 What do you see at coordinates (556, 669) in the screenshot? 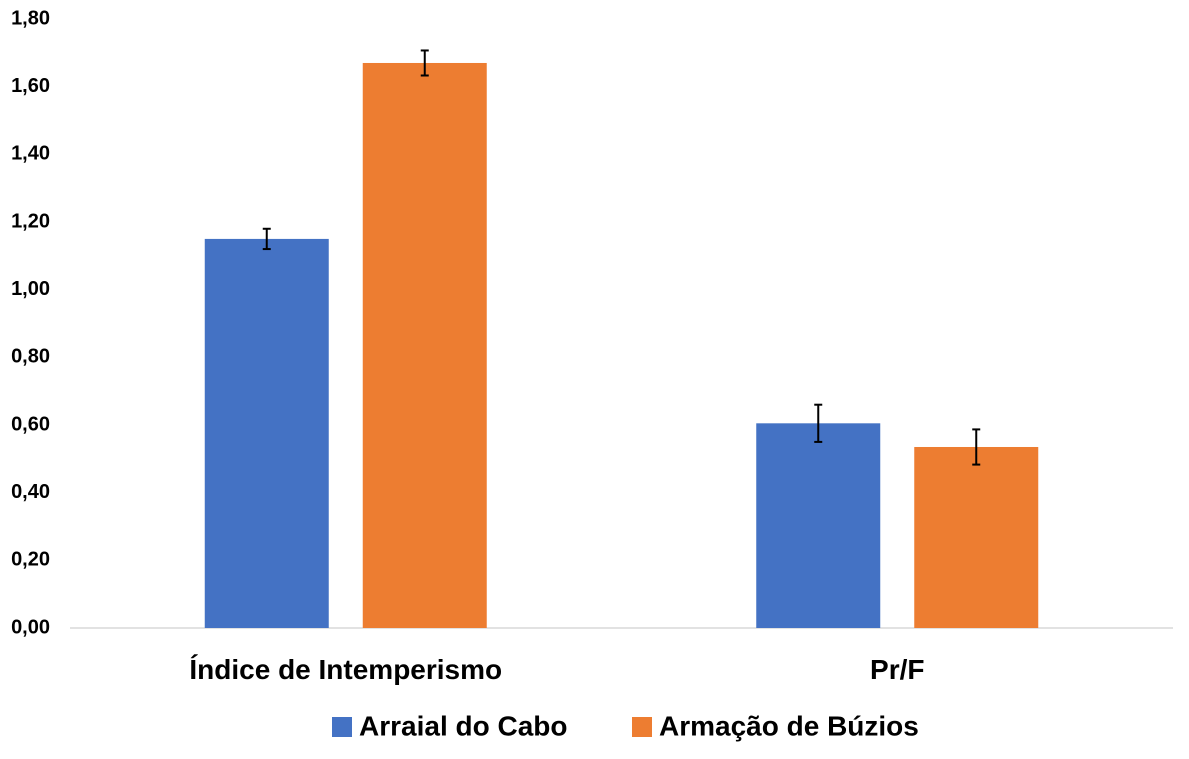
I see `category-labels: Índice de Intemperismo Pr/F` at bounding box center [556, 669].